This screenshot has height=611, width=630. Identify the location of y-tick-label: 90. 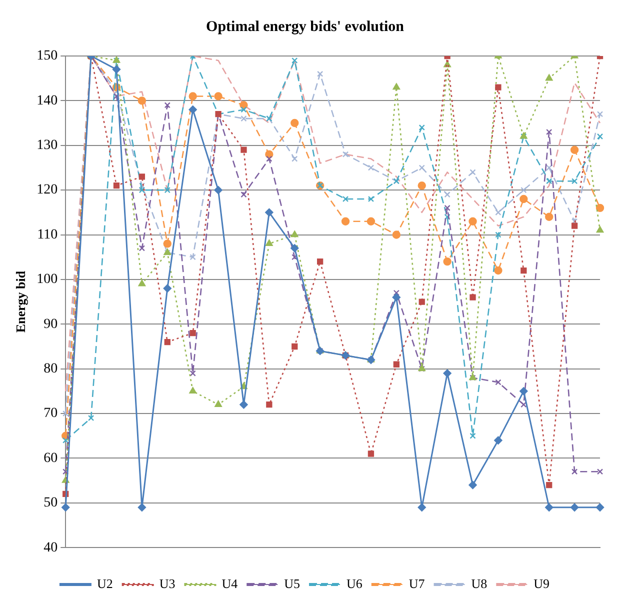
(51, 324).